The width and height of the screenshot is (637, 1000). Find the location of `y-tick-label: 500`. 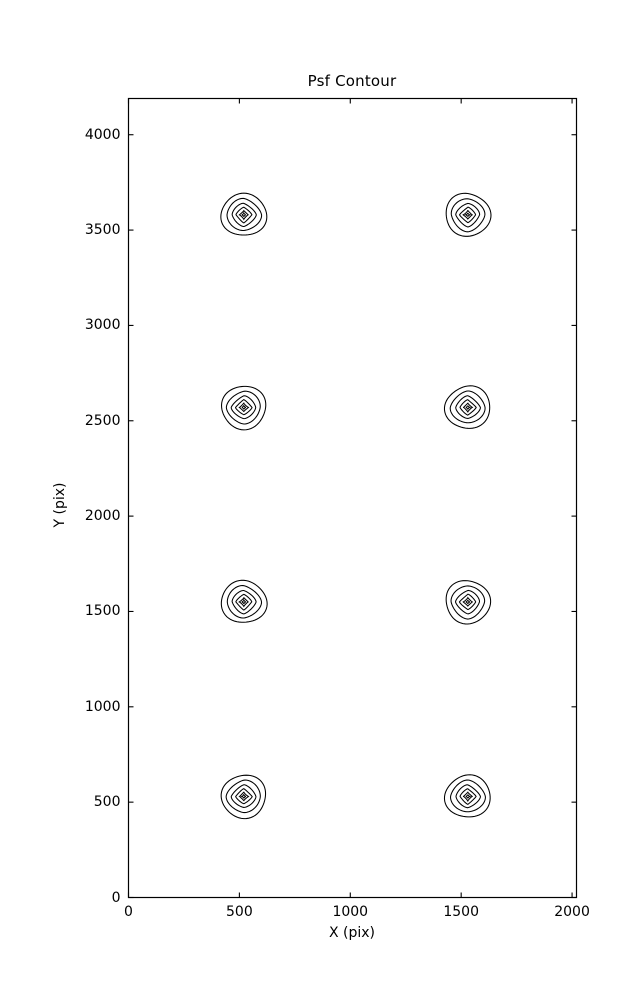

y-tick-label: 500 is located at coordinates (107, 802).